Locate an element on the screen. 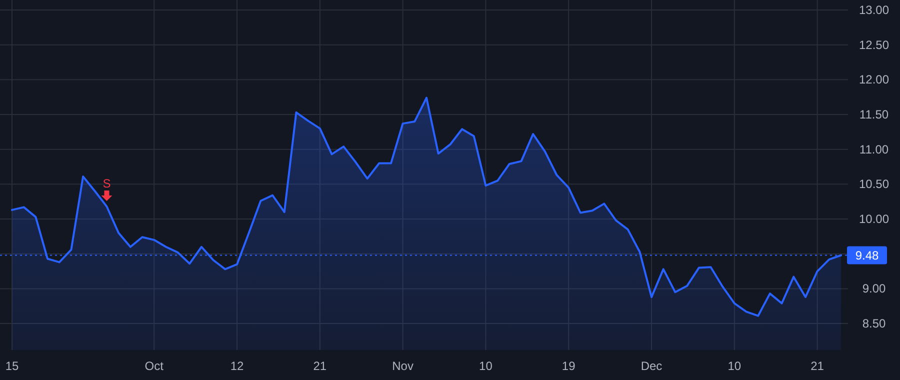  y-tick-label: 11.50 is located at coordinates (874, 115).